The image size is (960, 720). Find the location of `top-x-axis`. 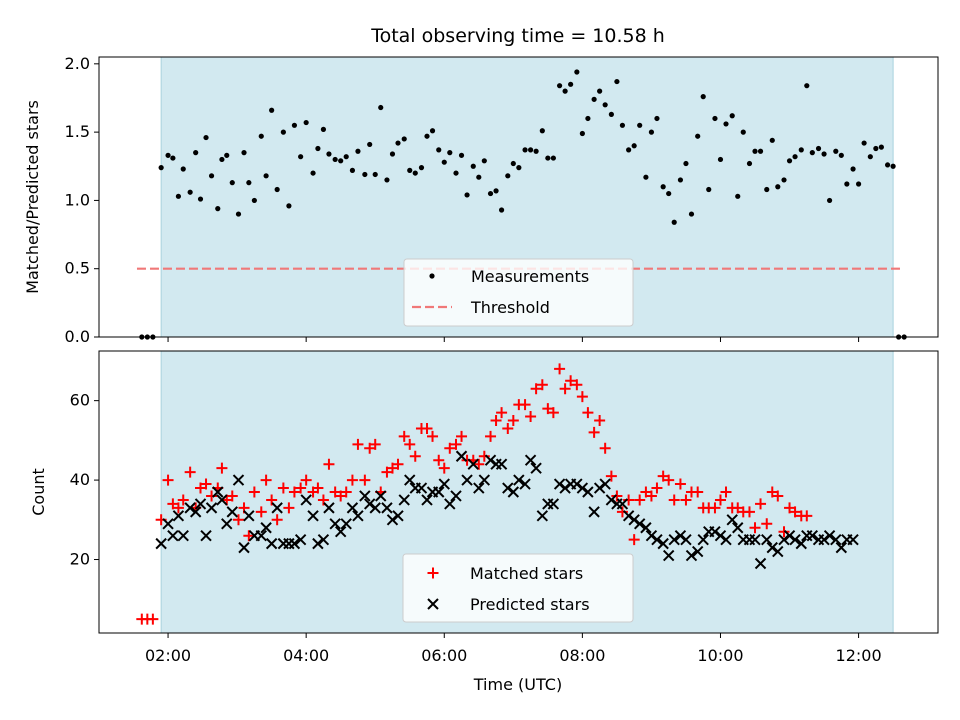

top-x-axis is located at coordinates (513, 339).